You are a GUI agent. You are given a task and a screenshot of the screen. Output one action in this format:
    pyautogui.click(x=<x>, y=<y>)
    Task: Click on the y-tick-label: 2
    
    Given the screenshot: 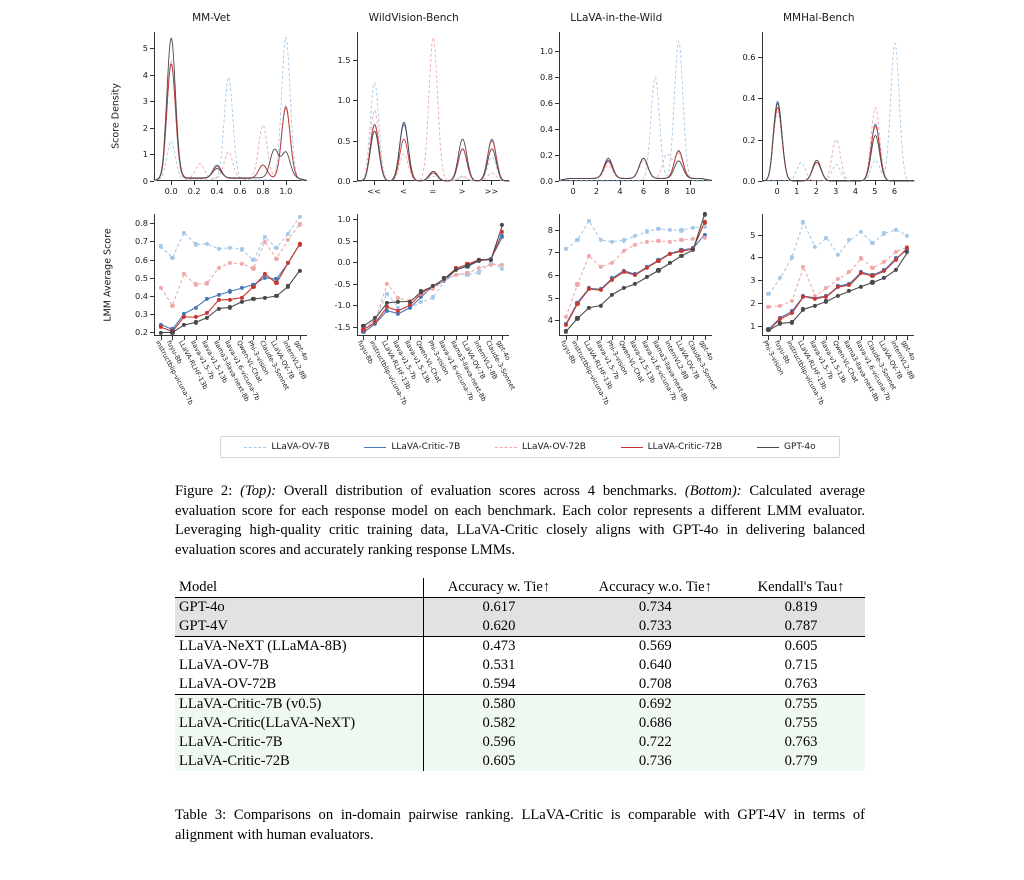 What is the action you would take?
    pyautogui.click(x=753, y=302)
    